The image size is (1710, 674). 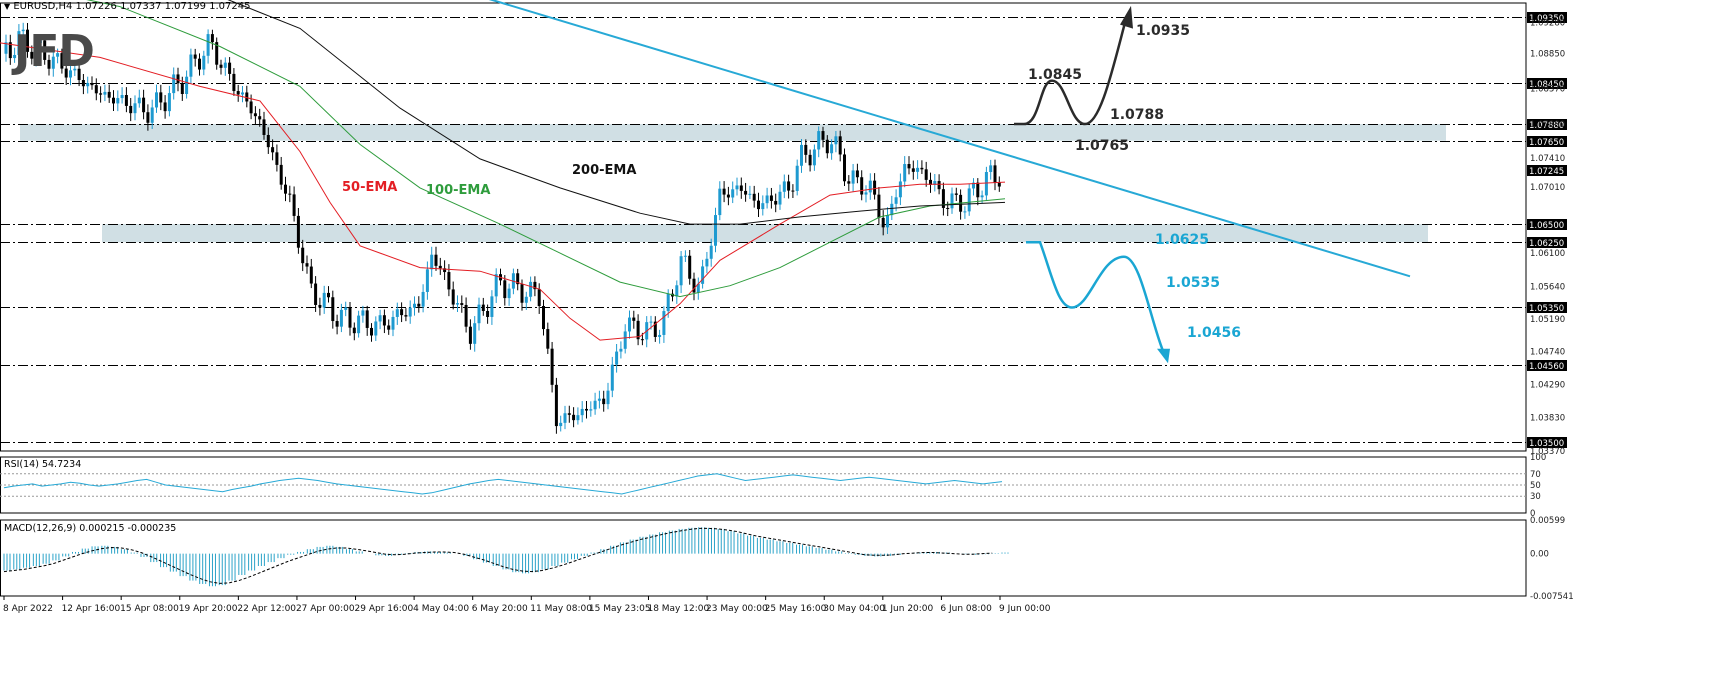 I want to click on price-level-tag-text: 1.06250, so click(x=1546, y=244).